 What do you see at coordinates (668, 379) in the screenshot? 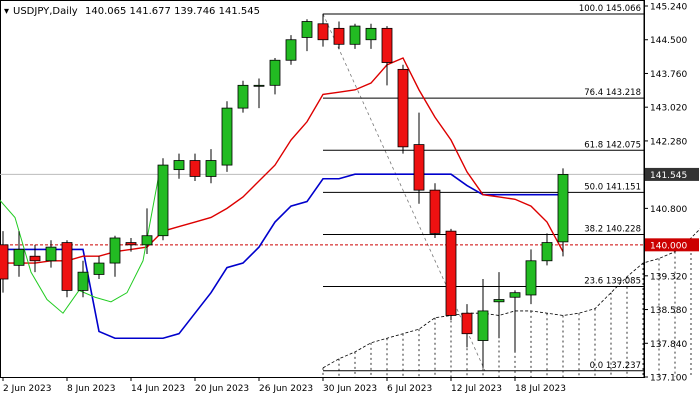
I see `price-tick-label: 137.100` at bounding box center [668, 379].